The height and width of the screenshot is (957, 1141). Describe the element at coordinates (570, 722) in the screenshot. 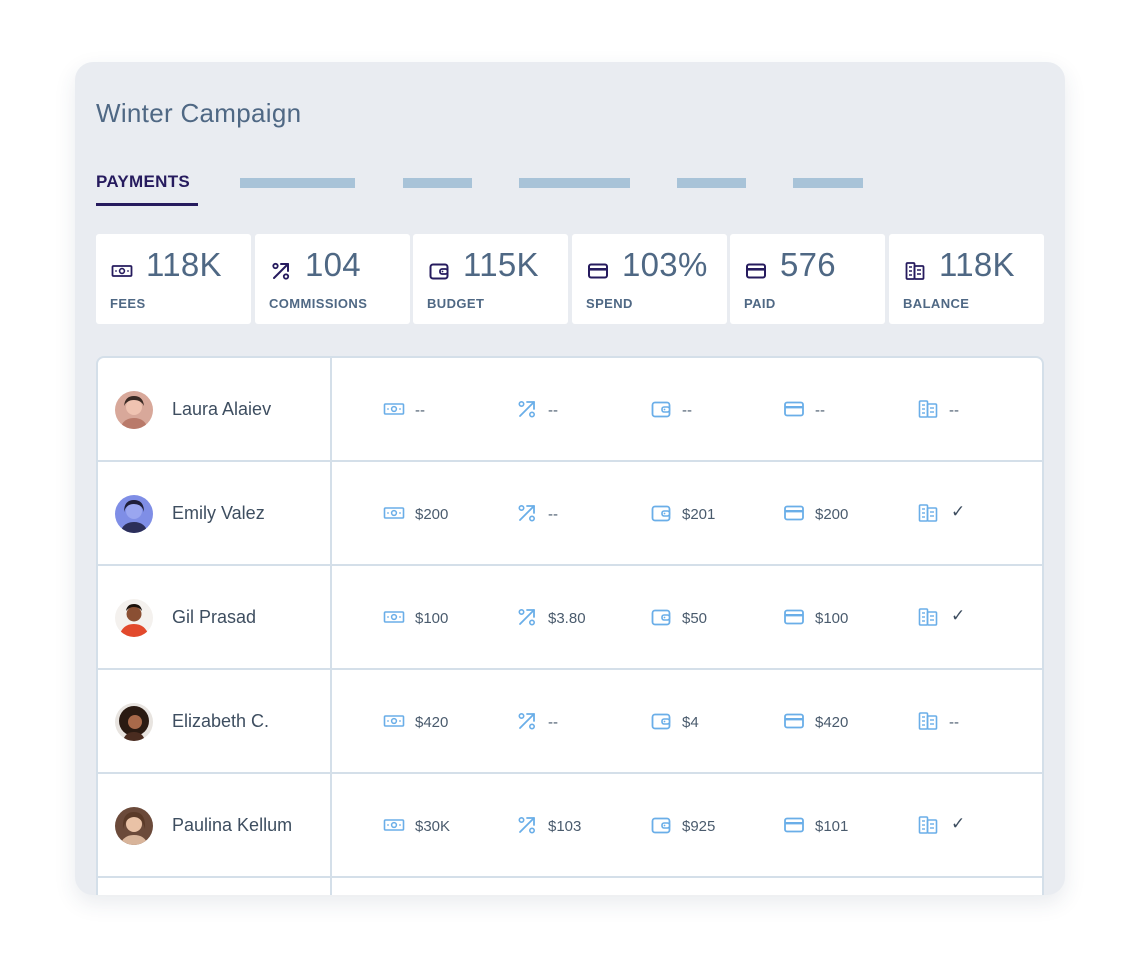

I see `table-row: Elizabeth C. $420 -- $4 $420 --` at that location.